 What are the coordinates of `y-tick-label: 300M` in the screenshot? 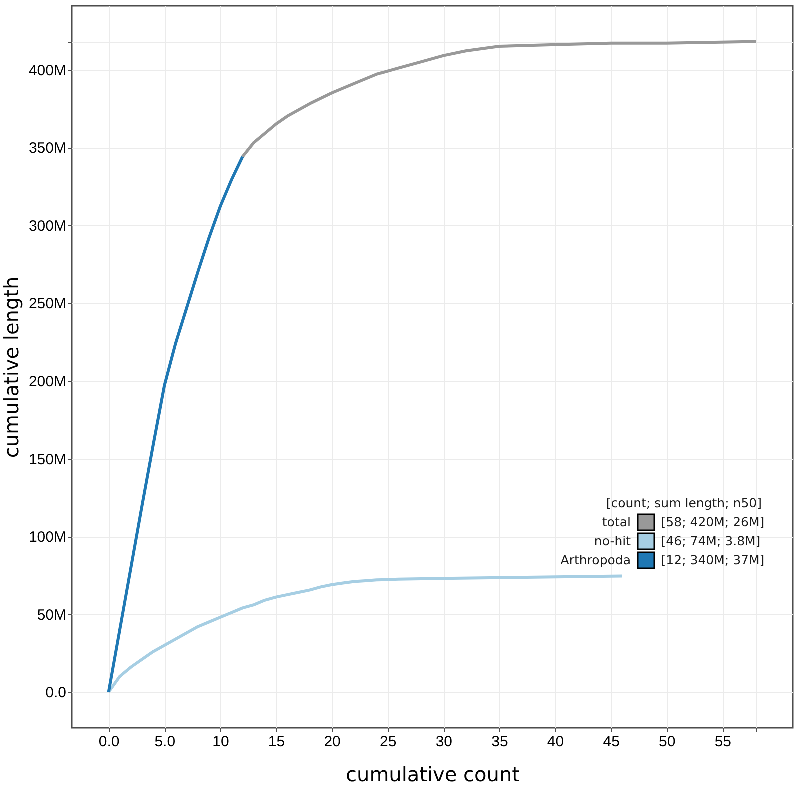 It's located at (47, 226).